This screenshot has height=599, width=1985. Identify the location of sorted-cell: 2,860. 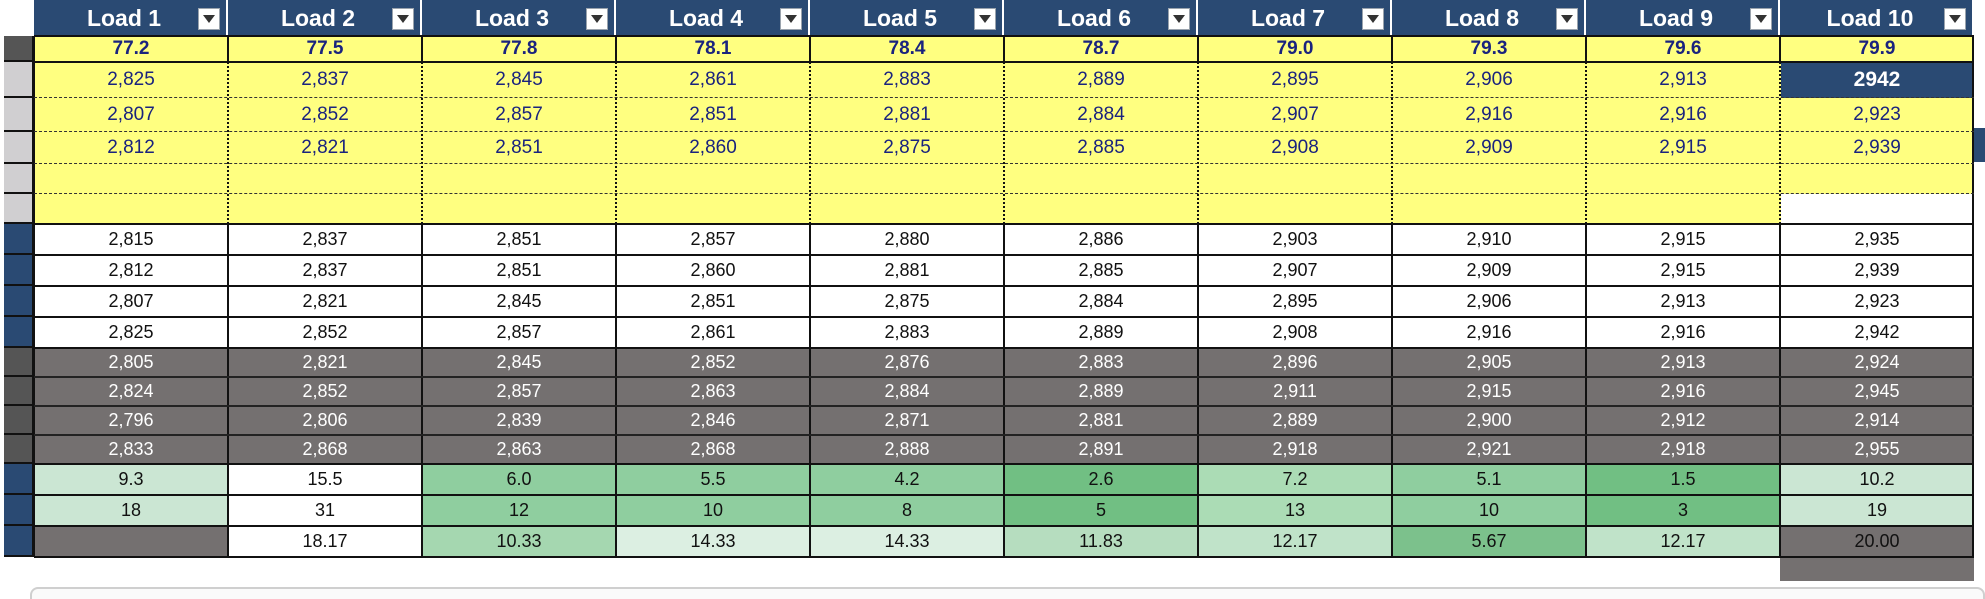
(713, 270).